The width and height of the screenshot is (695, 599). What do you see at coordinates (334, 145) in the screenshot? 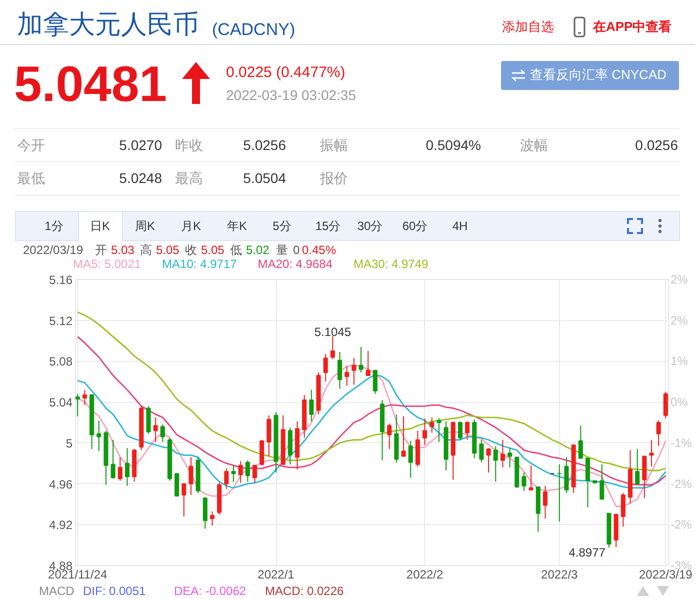
I see `text: 振幅` at bounding box center [334, 145].